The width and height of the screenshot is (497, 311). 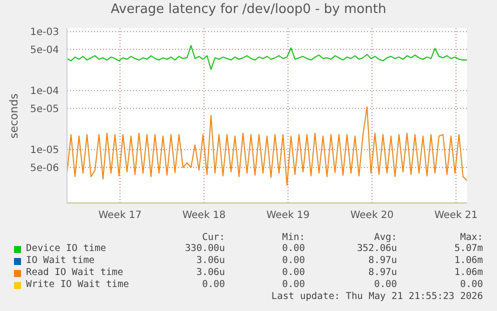 I want to click on text: 5.07m, so click(x=468, y=248).